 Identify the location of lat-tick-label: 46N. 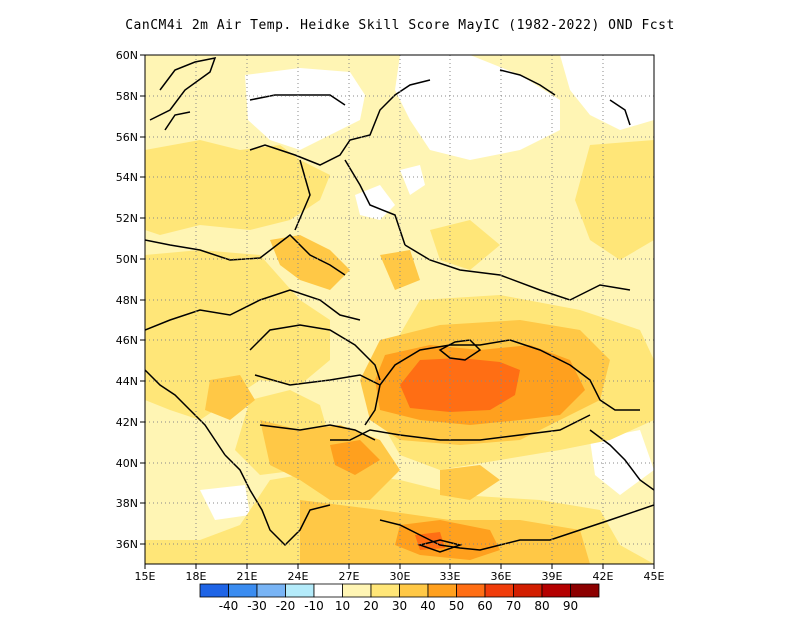
(127, 340).